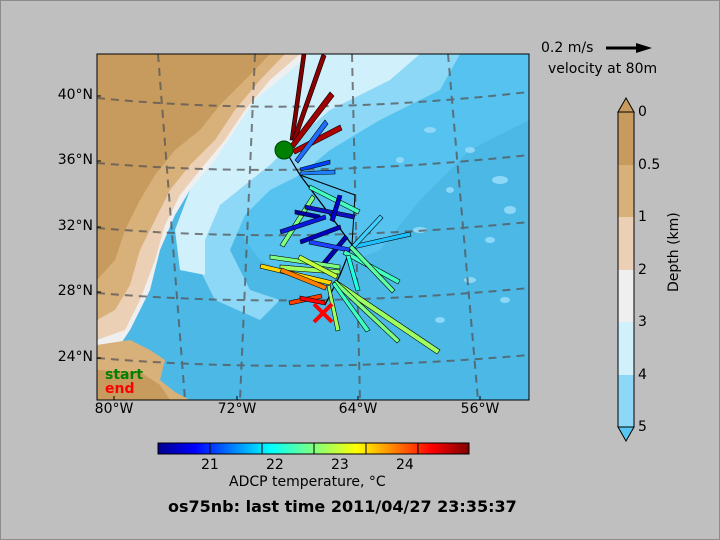 The image size is (720, 540). I want to click on depth-colorbar, so click(626, 269).